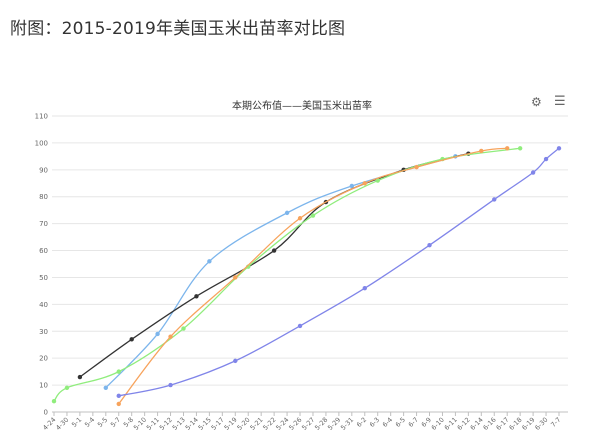  Describe the element at coordinates (43, 332) in the screenshot. I see `y-tick-label: 30` at that location.